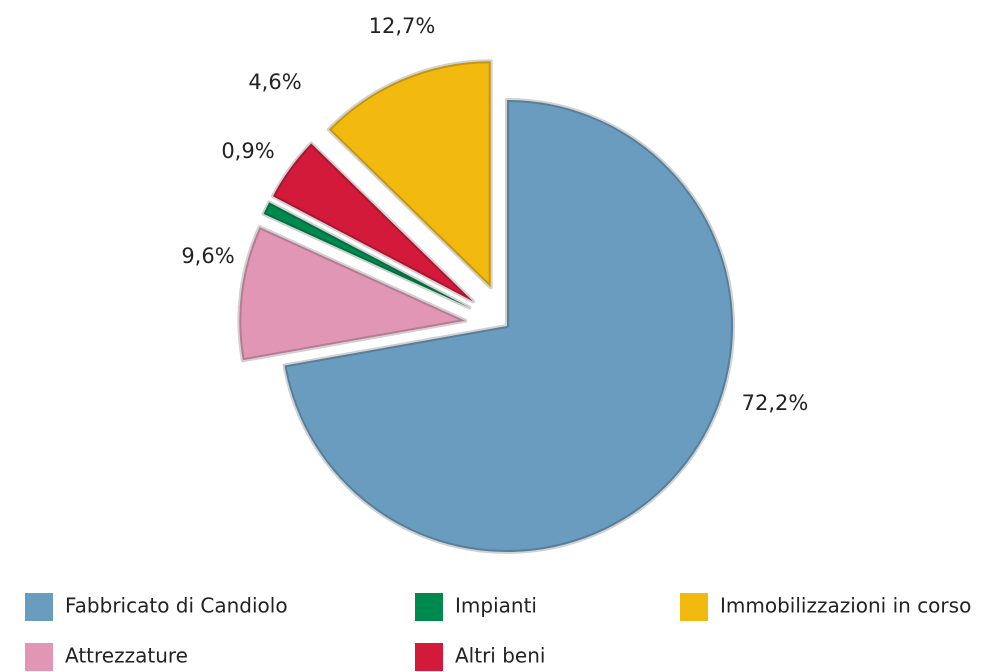 Image resolution: width=982 pixels, height=672 pixels. Describe the element at coordinates (402, 26) in the screenshot. I see `data-label: 12,7%` at that location.